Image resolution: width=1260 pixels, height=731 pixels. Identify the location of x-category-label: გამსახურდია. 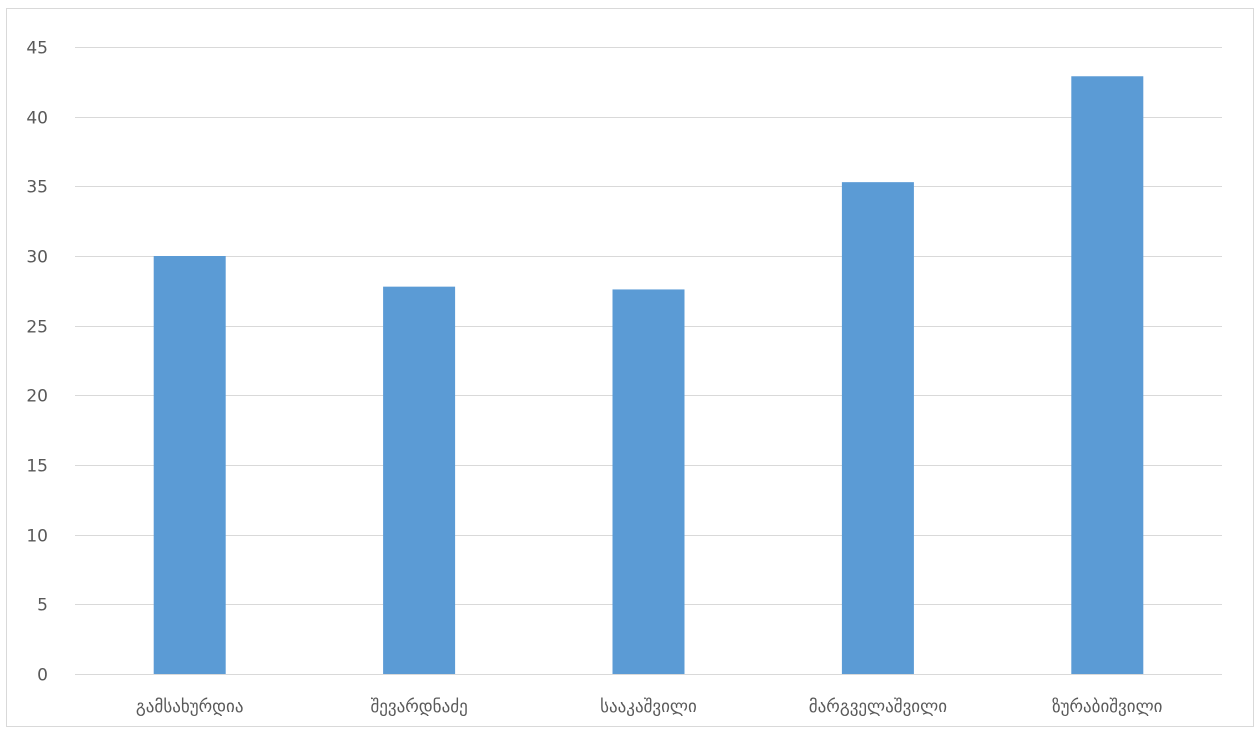
(190, 707).